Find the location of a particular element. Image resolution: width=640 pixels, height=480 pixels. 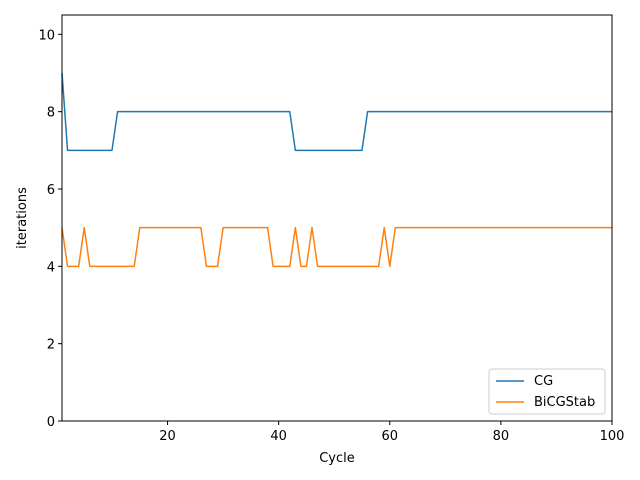

x-axis-label: Cycle is located at coordinates (337, 458).